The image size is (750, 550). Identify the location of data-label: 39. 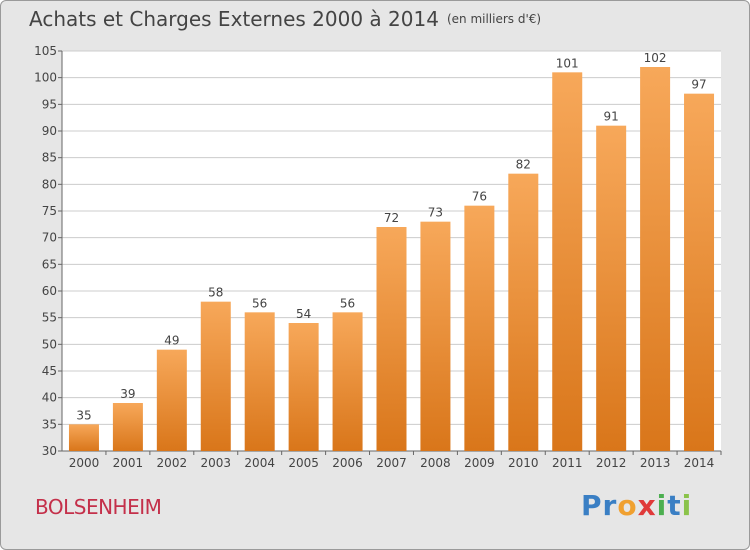
(127, 394).